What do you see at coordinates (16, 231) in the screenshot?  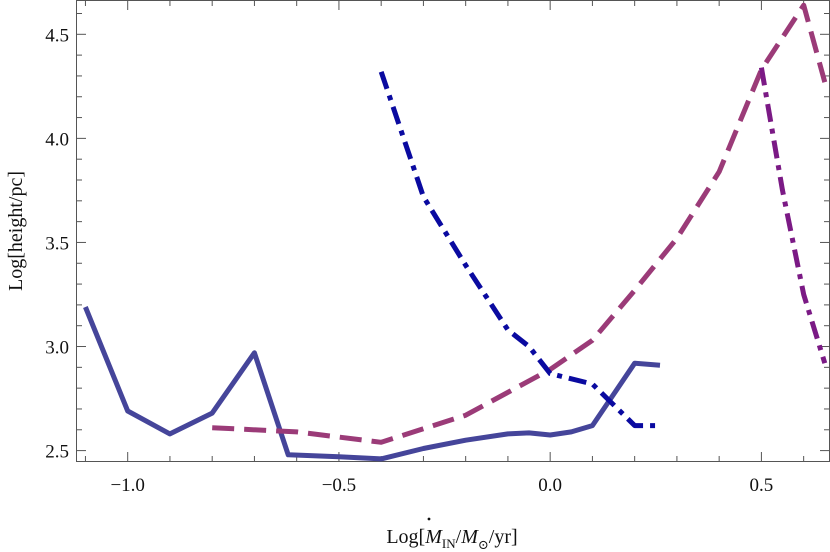 I see `y-axis-title: Log[height/pc]` at bounding box center [16, 231].